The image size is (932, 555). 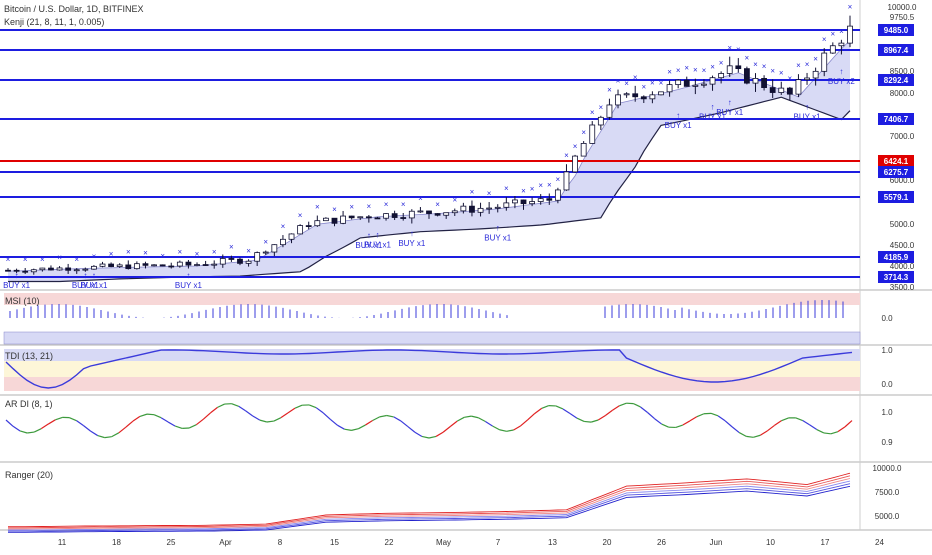 What do you see at coordinates (498, 542) in the screenshot?
I see `x-tick-label: 7` at bounding box center [498, 542].